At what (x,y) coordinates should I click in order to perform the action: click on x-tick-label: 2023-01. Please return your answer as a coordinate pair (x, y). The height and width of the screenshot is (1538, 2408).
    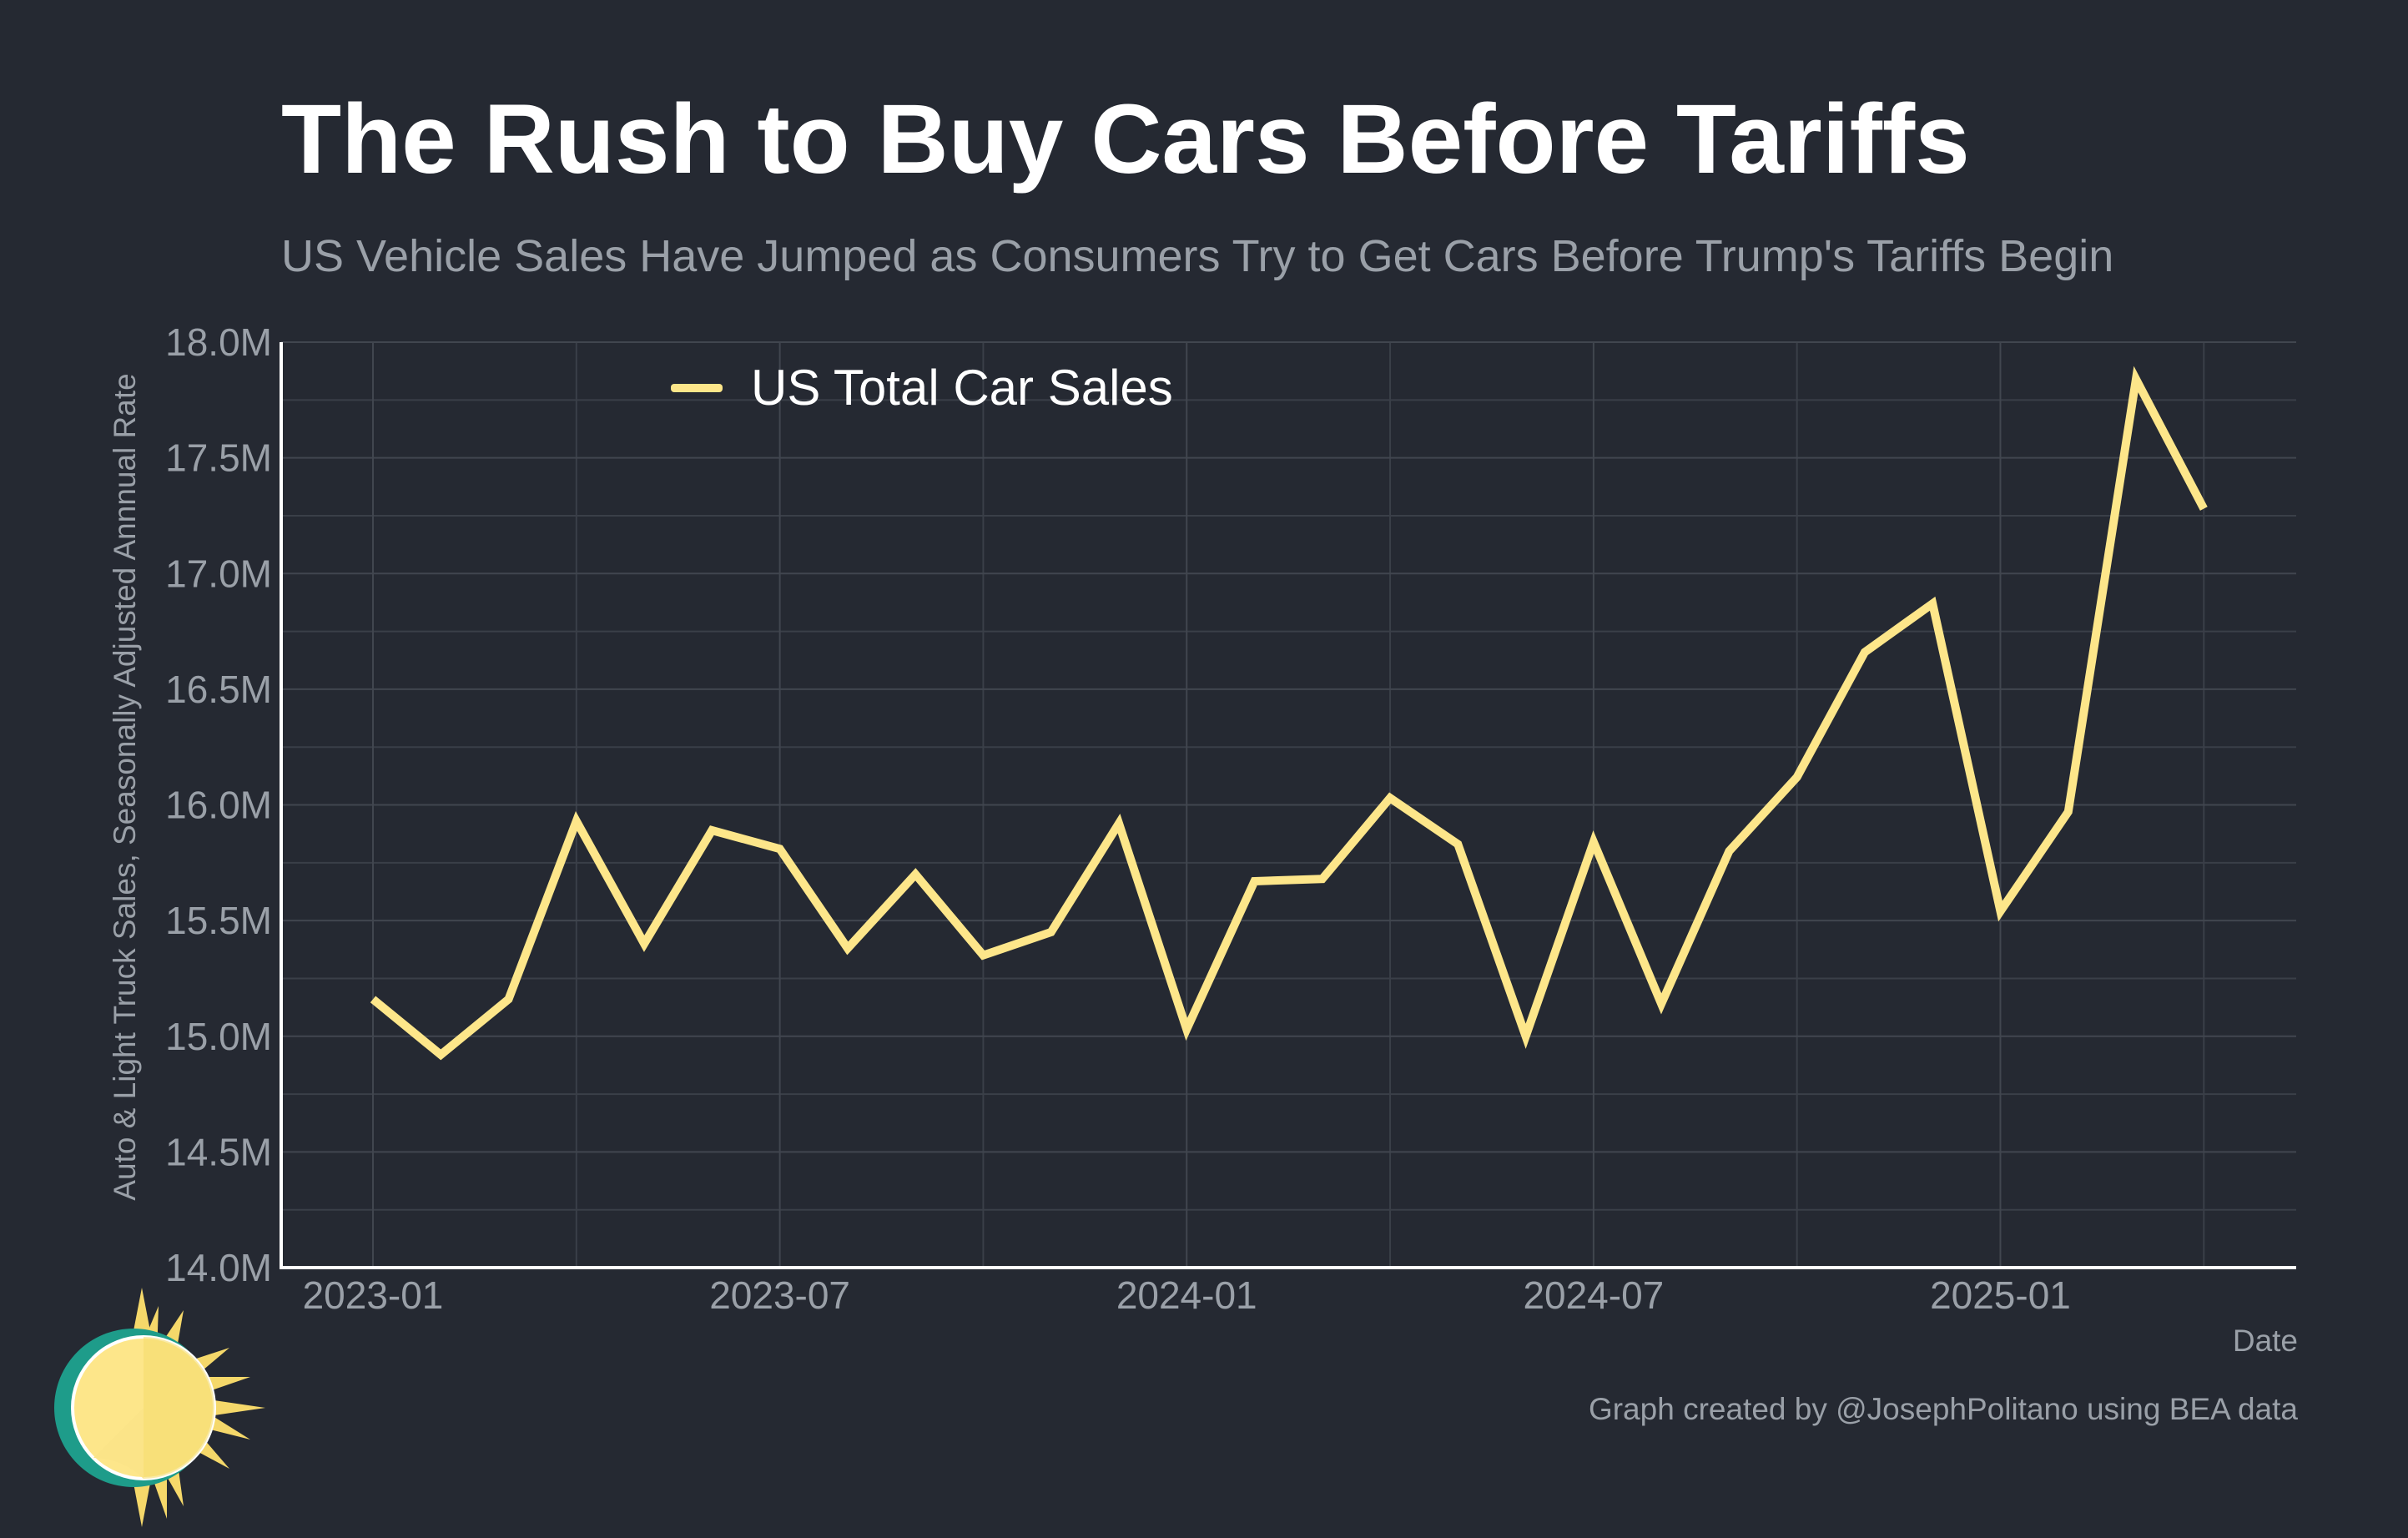
    Looking at the image, I should click on (373, 1295).